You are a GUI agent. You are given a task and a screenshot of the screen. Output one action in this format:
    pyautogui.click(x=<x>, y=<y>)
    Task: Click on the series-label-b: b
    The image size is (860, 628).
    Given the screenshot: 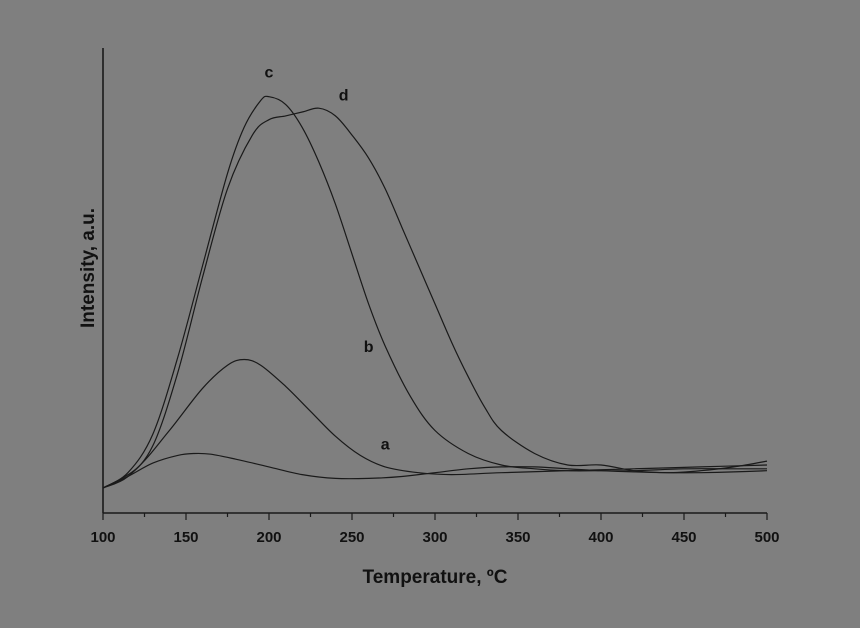 What is the action you would take?
    pyautogui.click(x=369, y=347)
    